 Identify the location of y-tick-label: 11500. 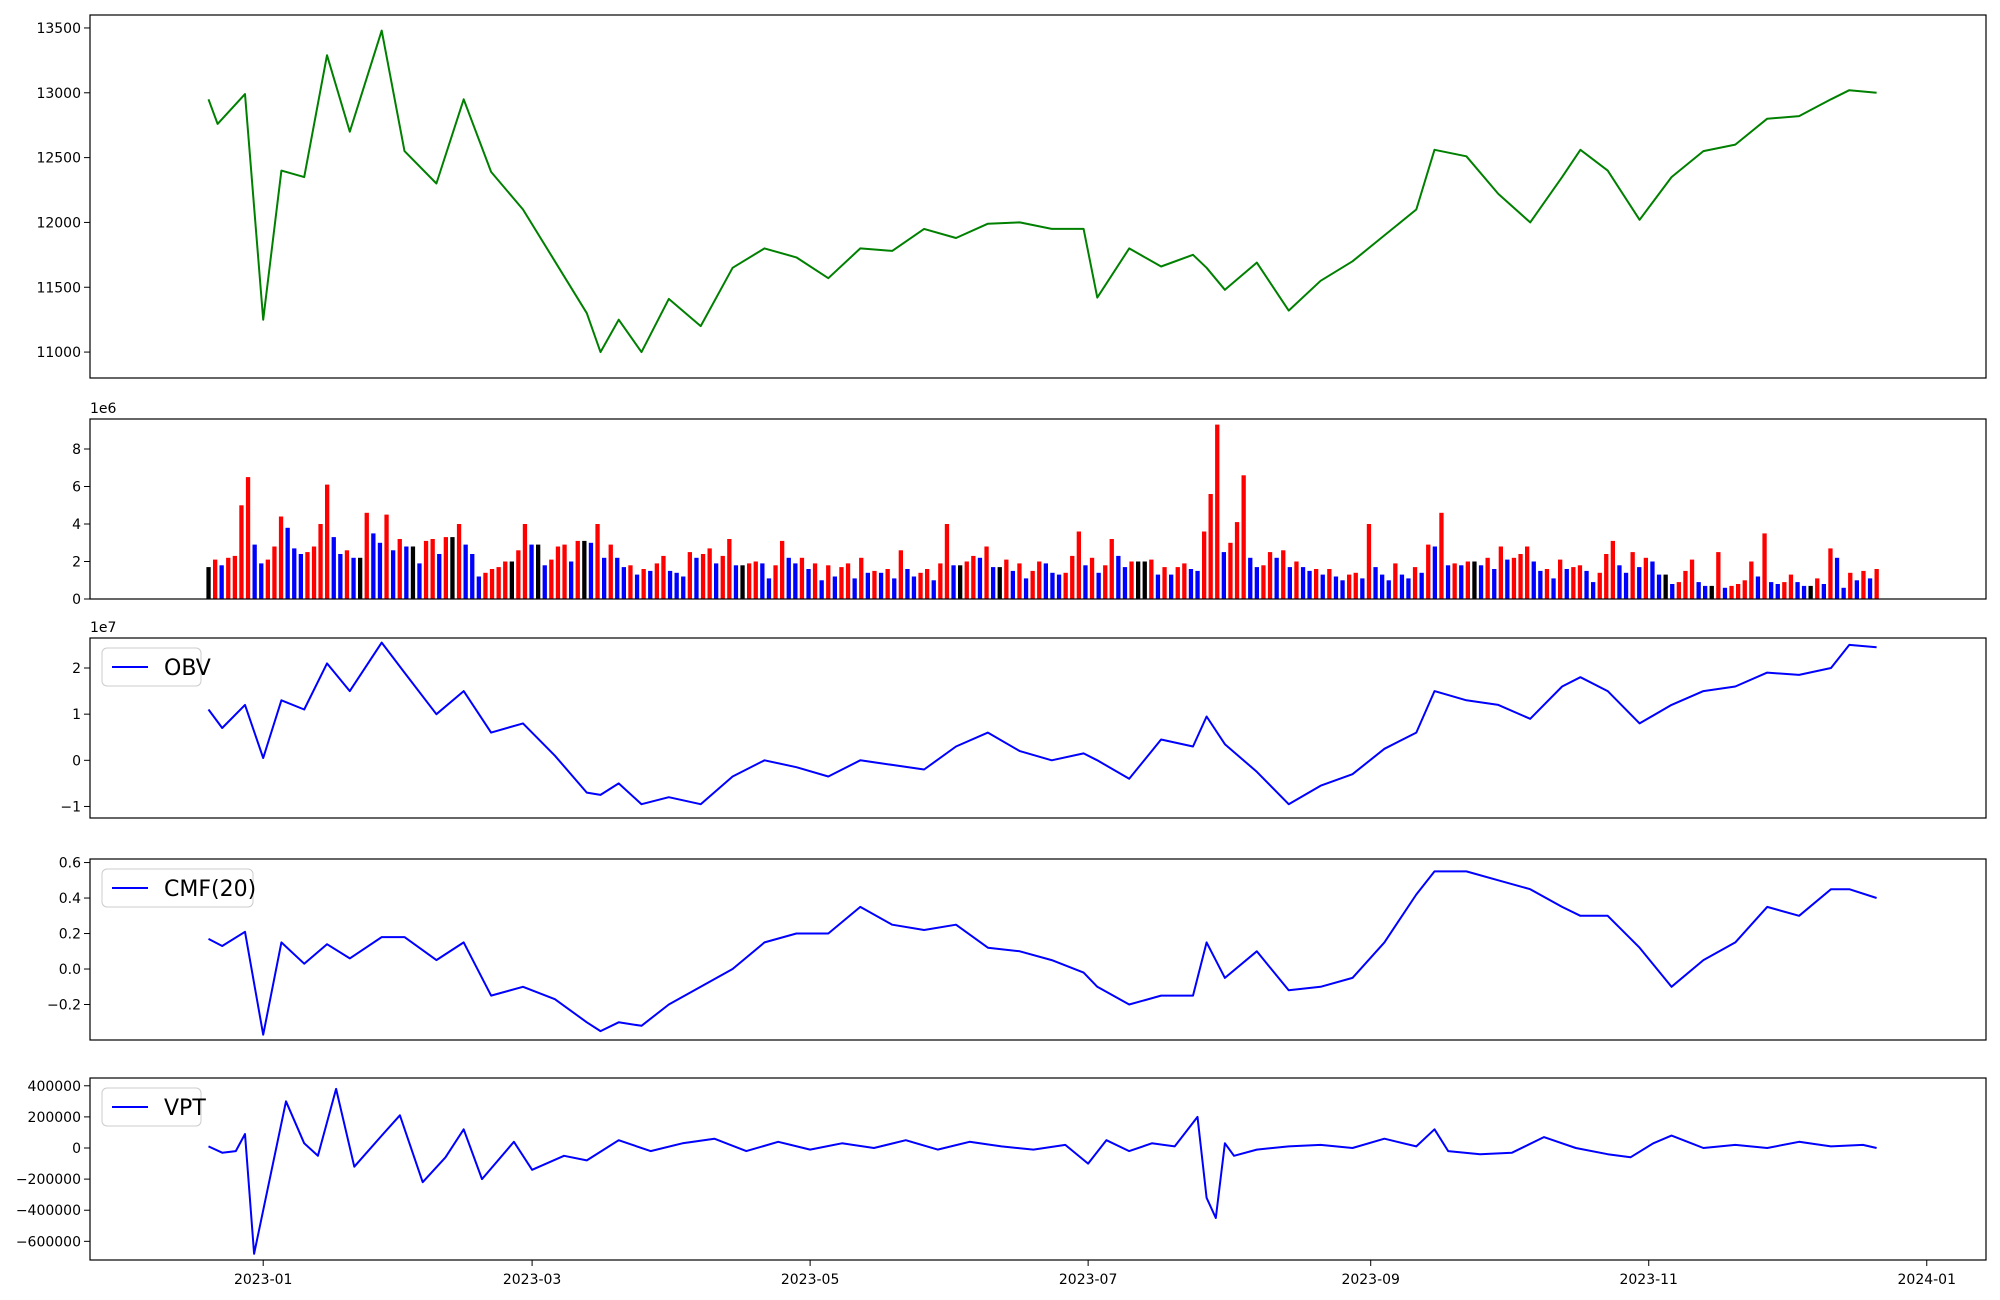
(58, 288).